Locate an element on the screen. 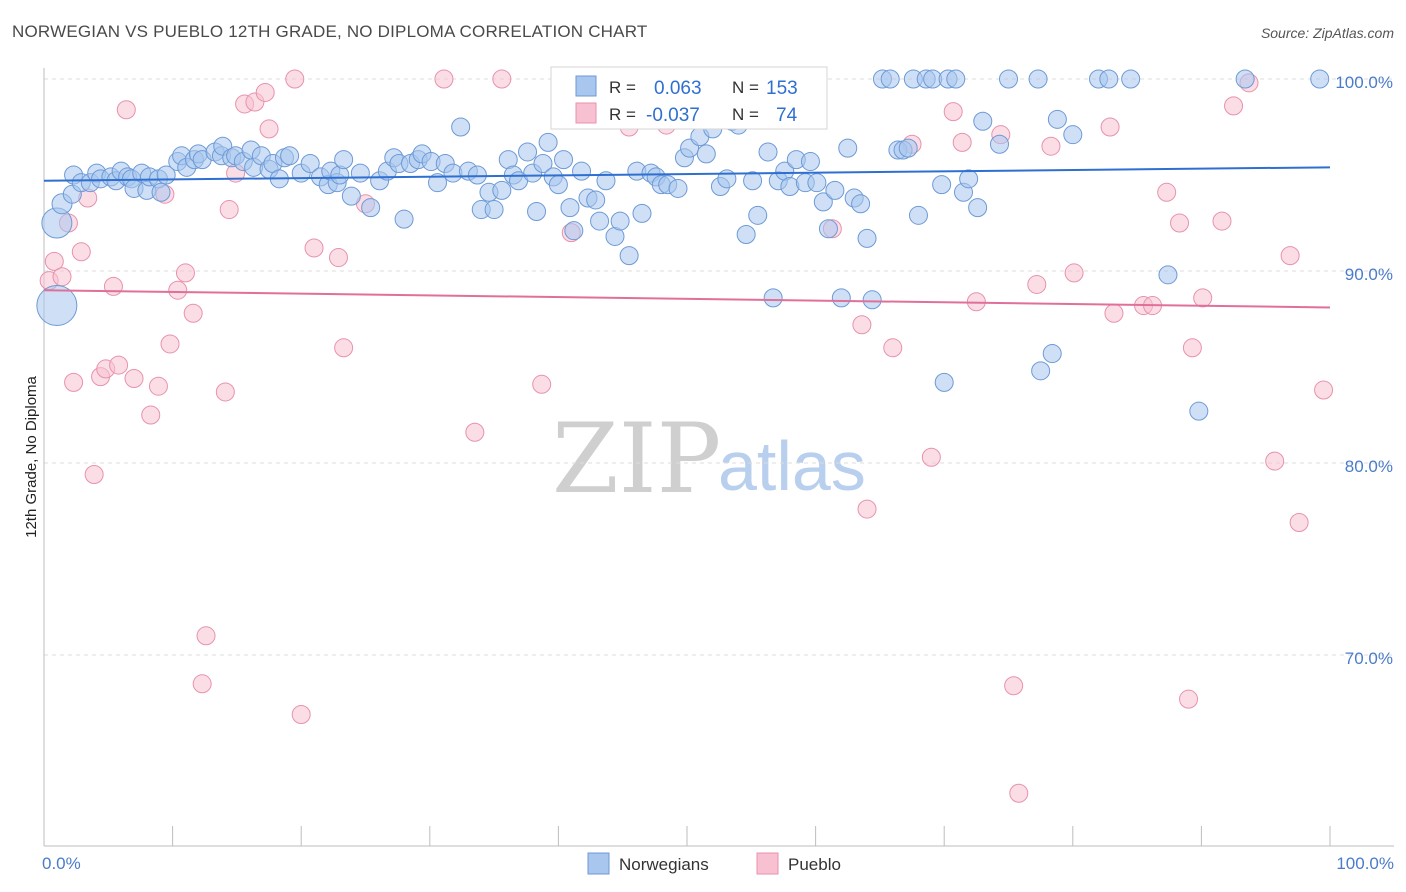 Image resolution: width=1406 pixels, height=892 pixels. legend-r-value-pueblo: -0.037 is located at coordinates (673, 115).